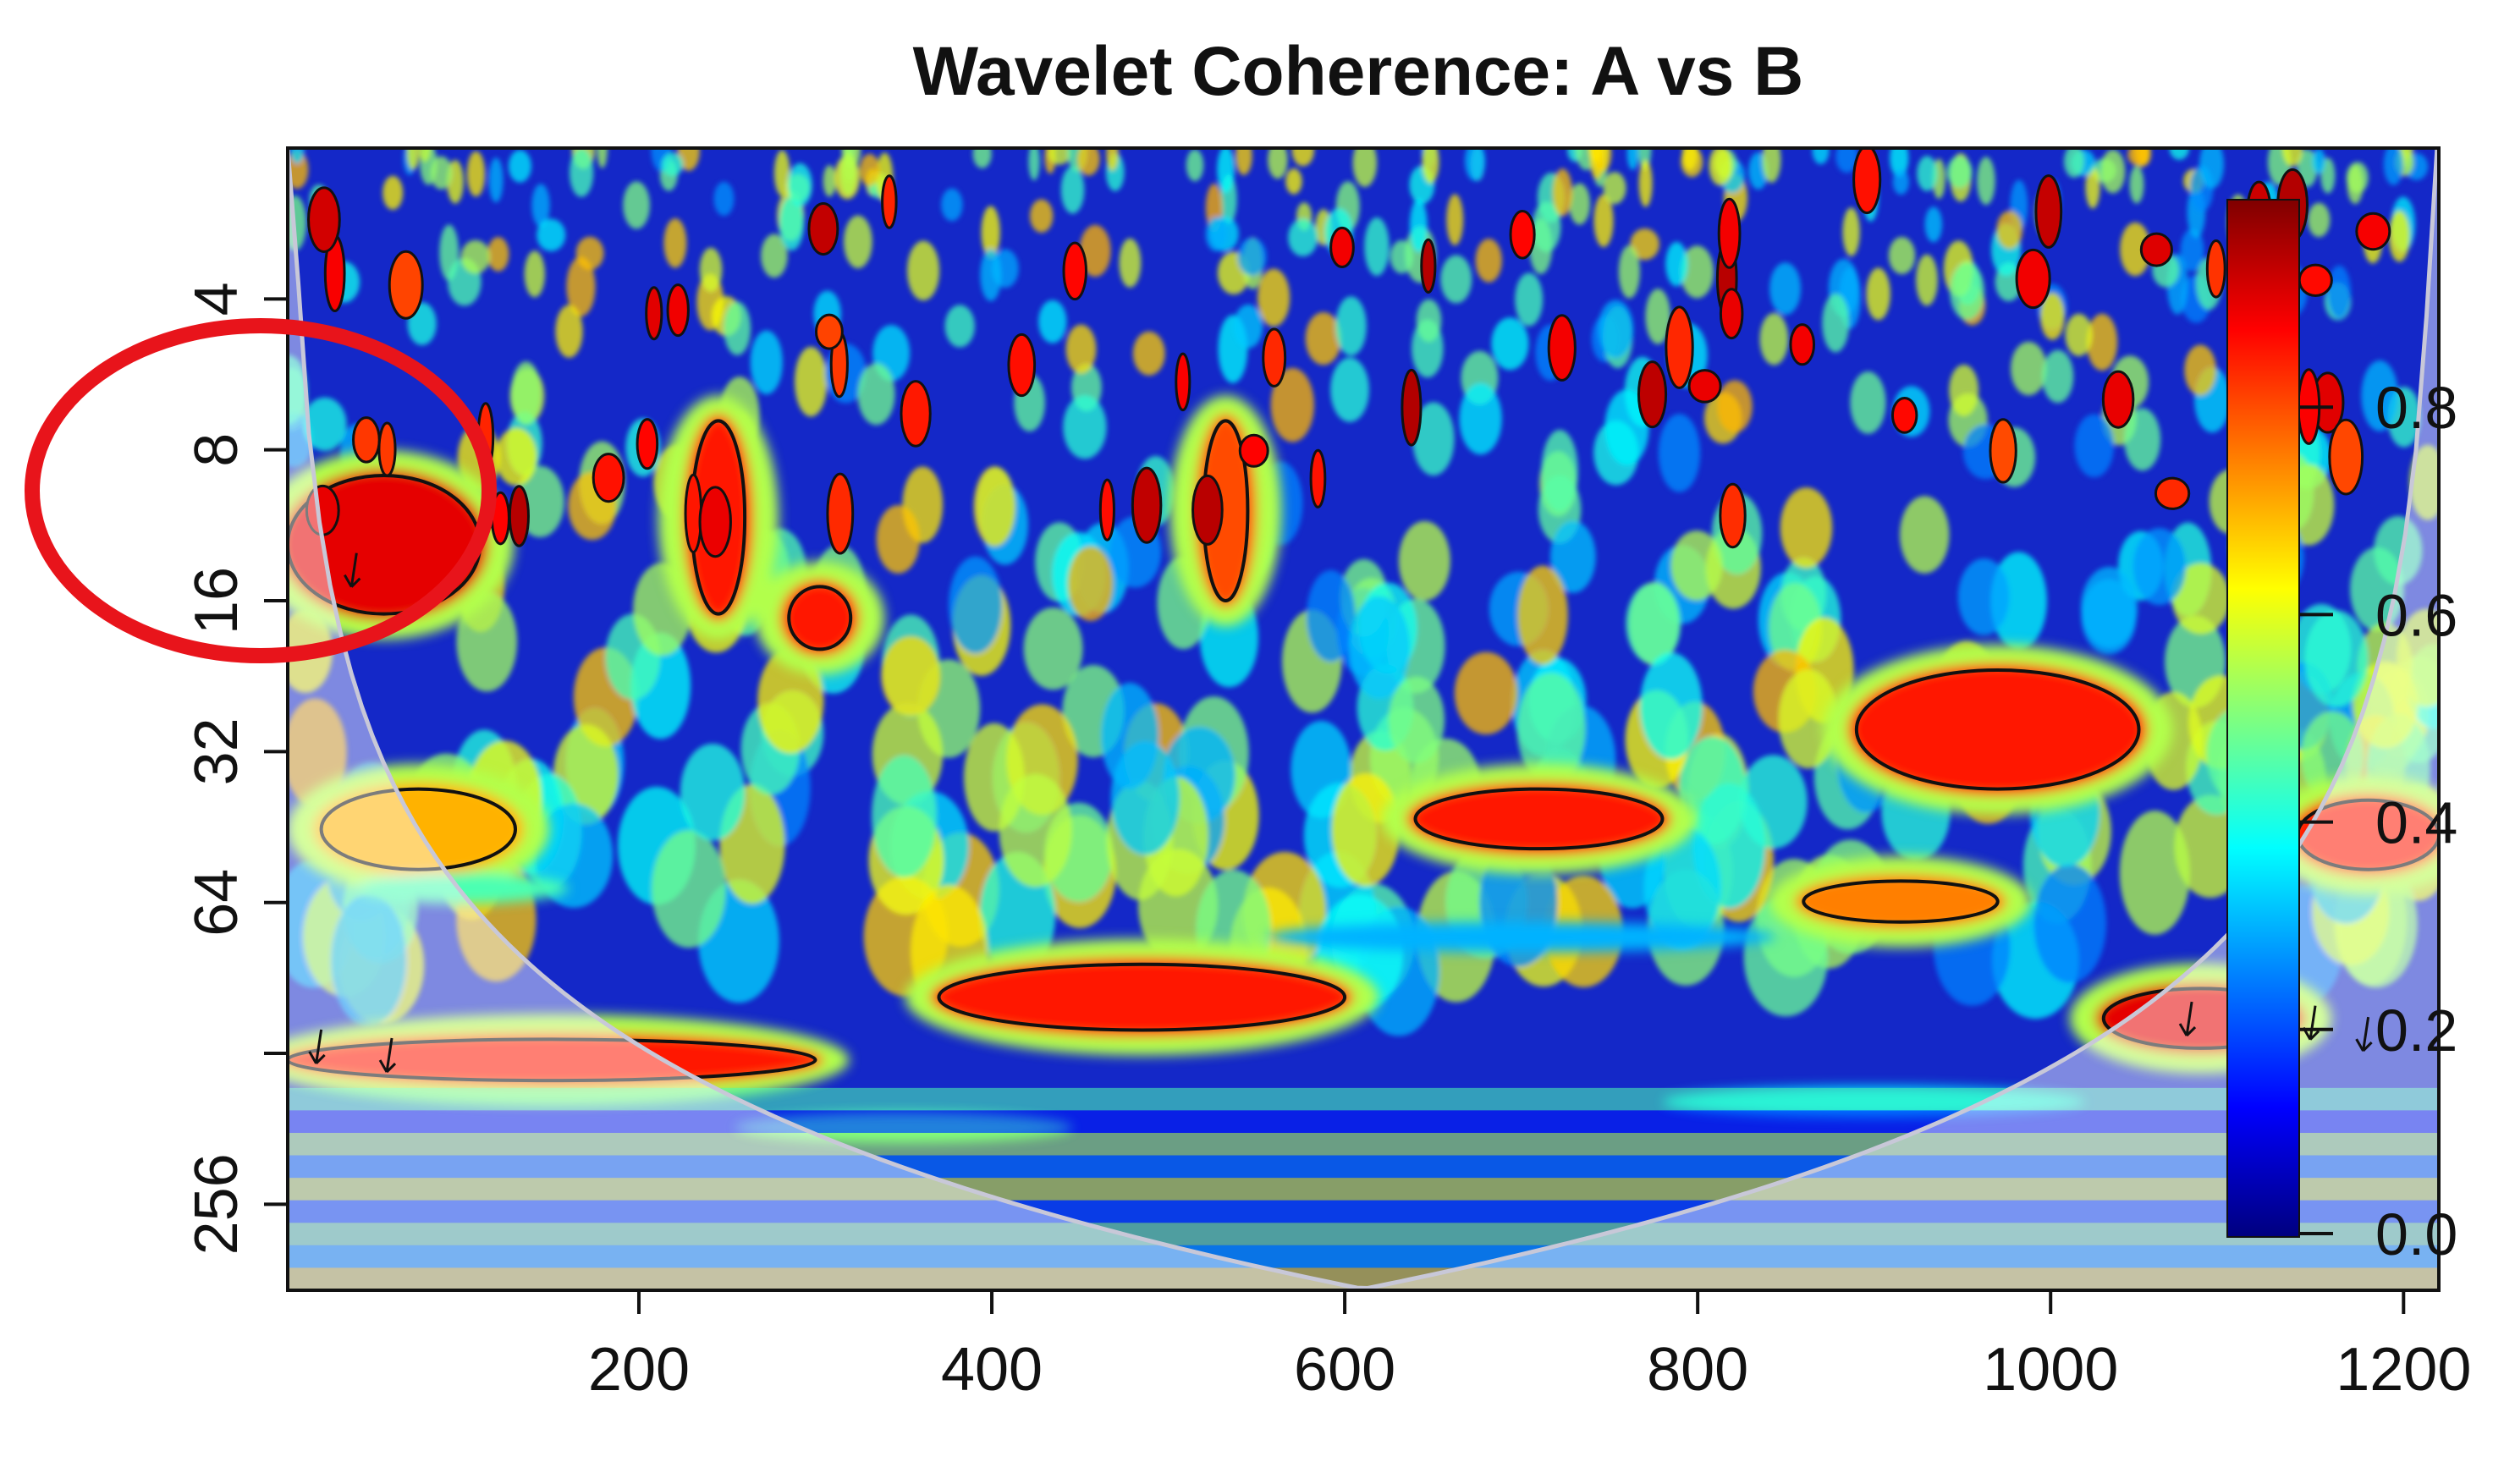 This screenshot has width=2504, height=1484. I want to click on chart-title: Wavelet Coherence: A vs B, so click(1358, 71).